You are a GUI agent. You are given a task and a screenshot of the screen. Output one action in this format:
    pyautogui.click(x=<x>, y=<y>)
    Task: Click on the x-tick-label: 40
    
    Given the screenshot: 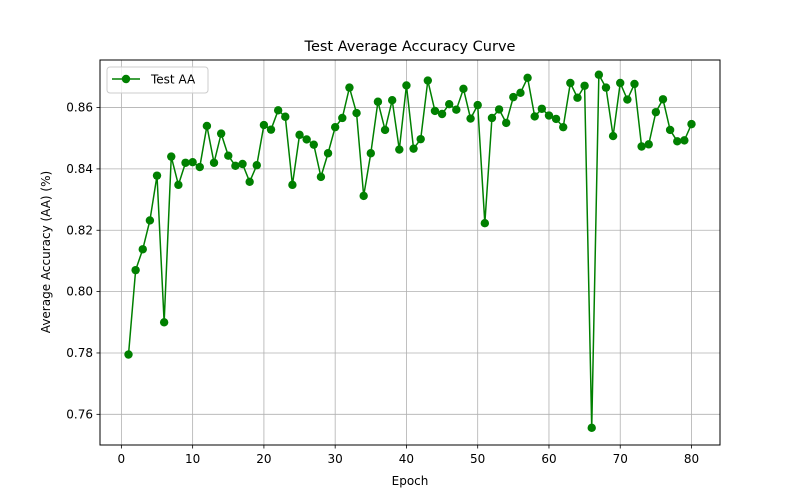 What is the action you would take?
    pyautogui.click(x=406, y=459)
    